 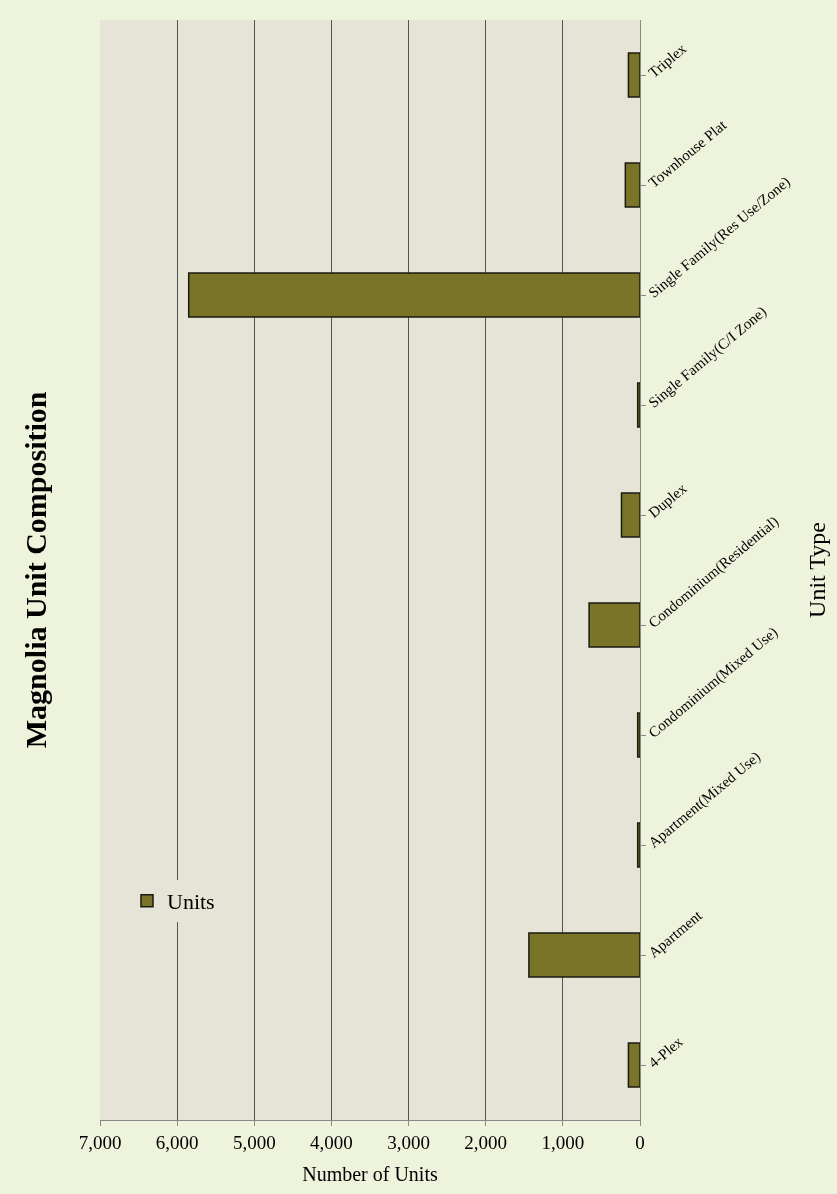 What do you see at coordinates (563, 1142) in the screenshot?
I see `x-tick-label: 1,000` at bounding box center [563, 1142].